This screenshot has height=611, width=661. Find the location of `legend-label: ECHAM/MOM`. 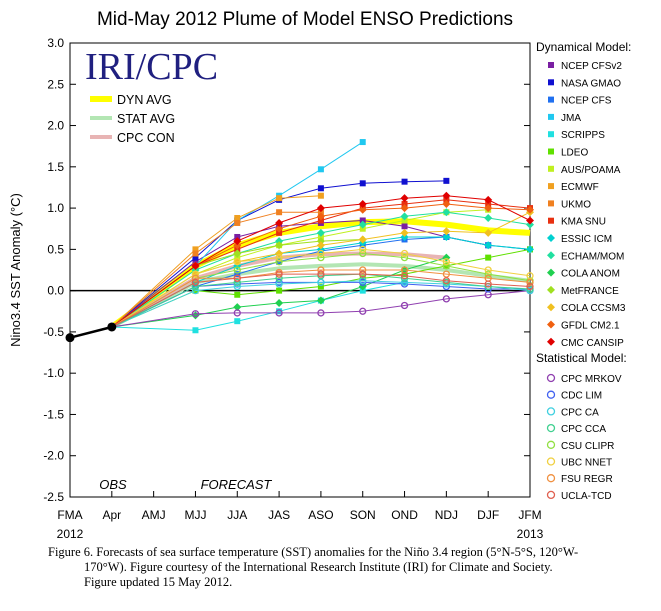

legend-label: ECHAM/MOM is located at coordinates (592, 256).